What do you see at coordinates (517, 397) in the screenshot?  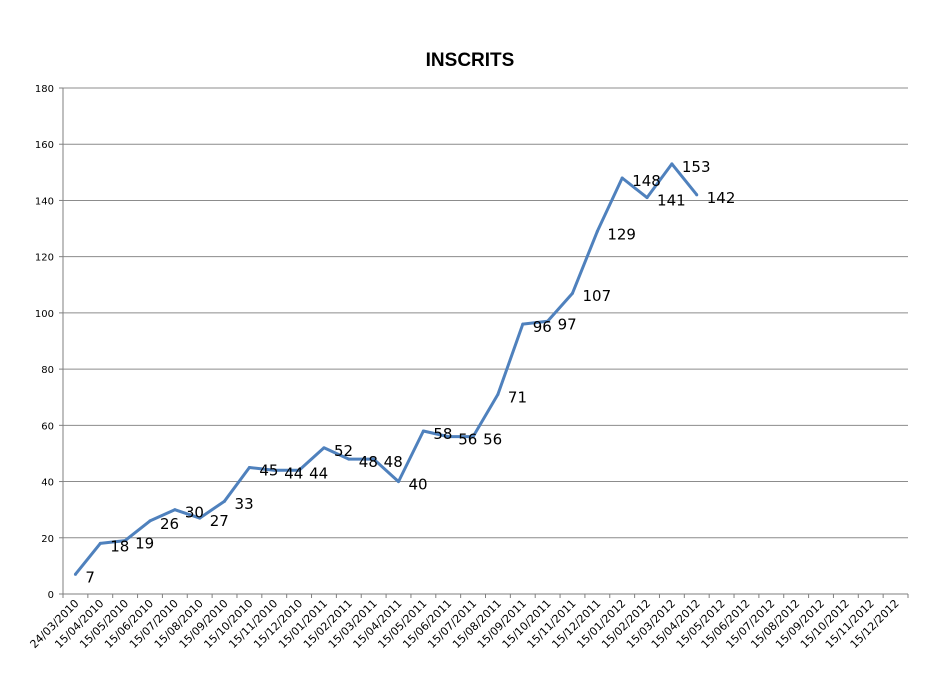 I see `data-label: 71` at bounding box center [517, 397].